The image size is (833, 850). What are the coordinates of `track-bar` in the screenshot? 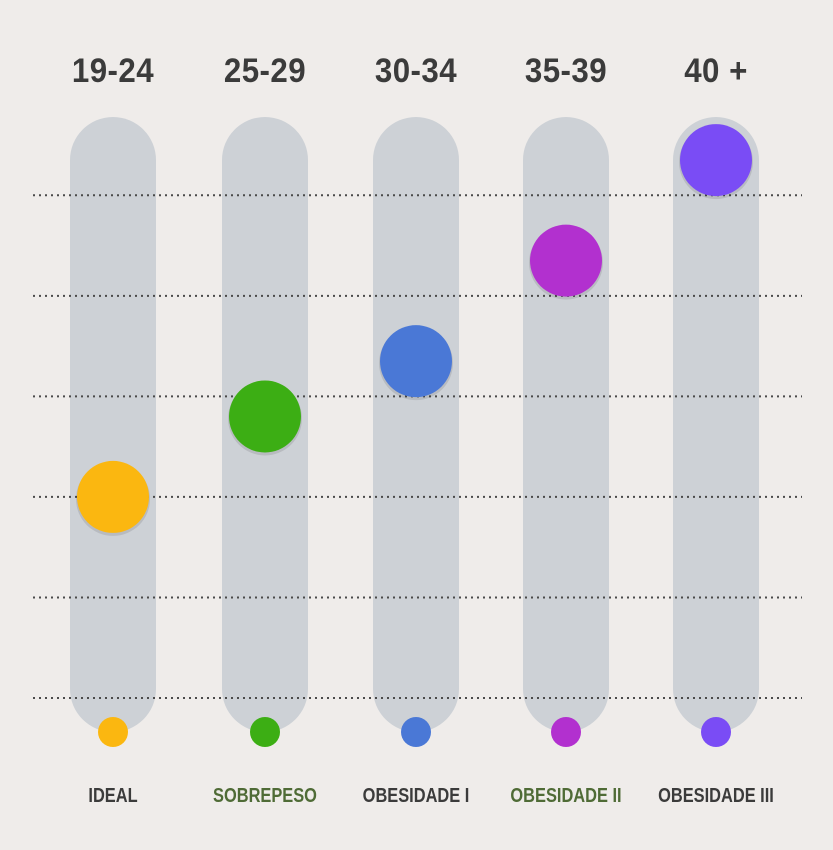 It's located at (113, 424).